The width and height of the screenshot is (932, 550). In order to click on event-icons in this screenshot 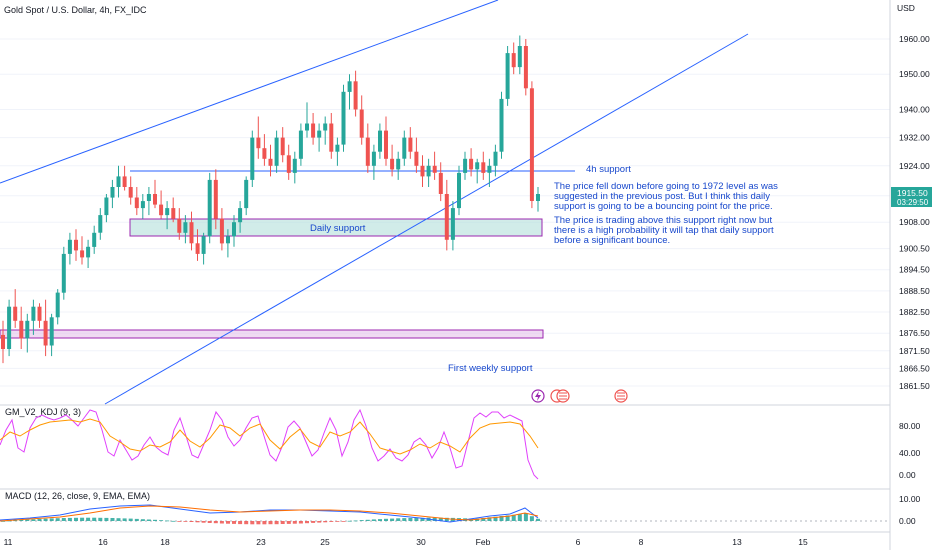, I will do `click(579, 396)`.